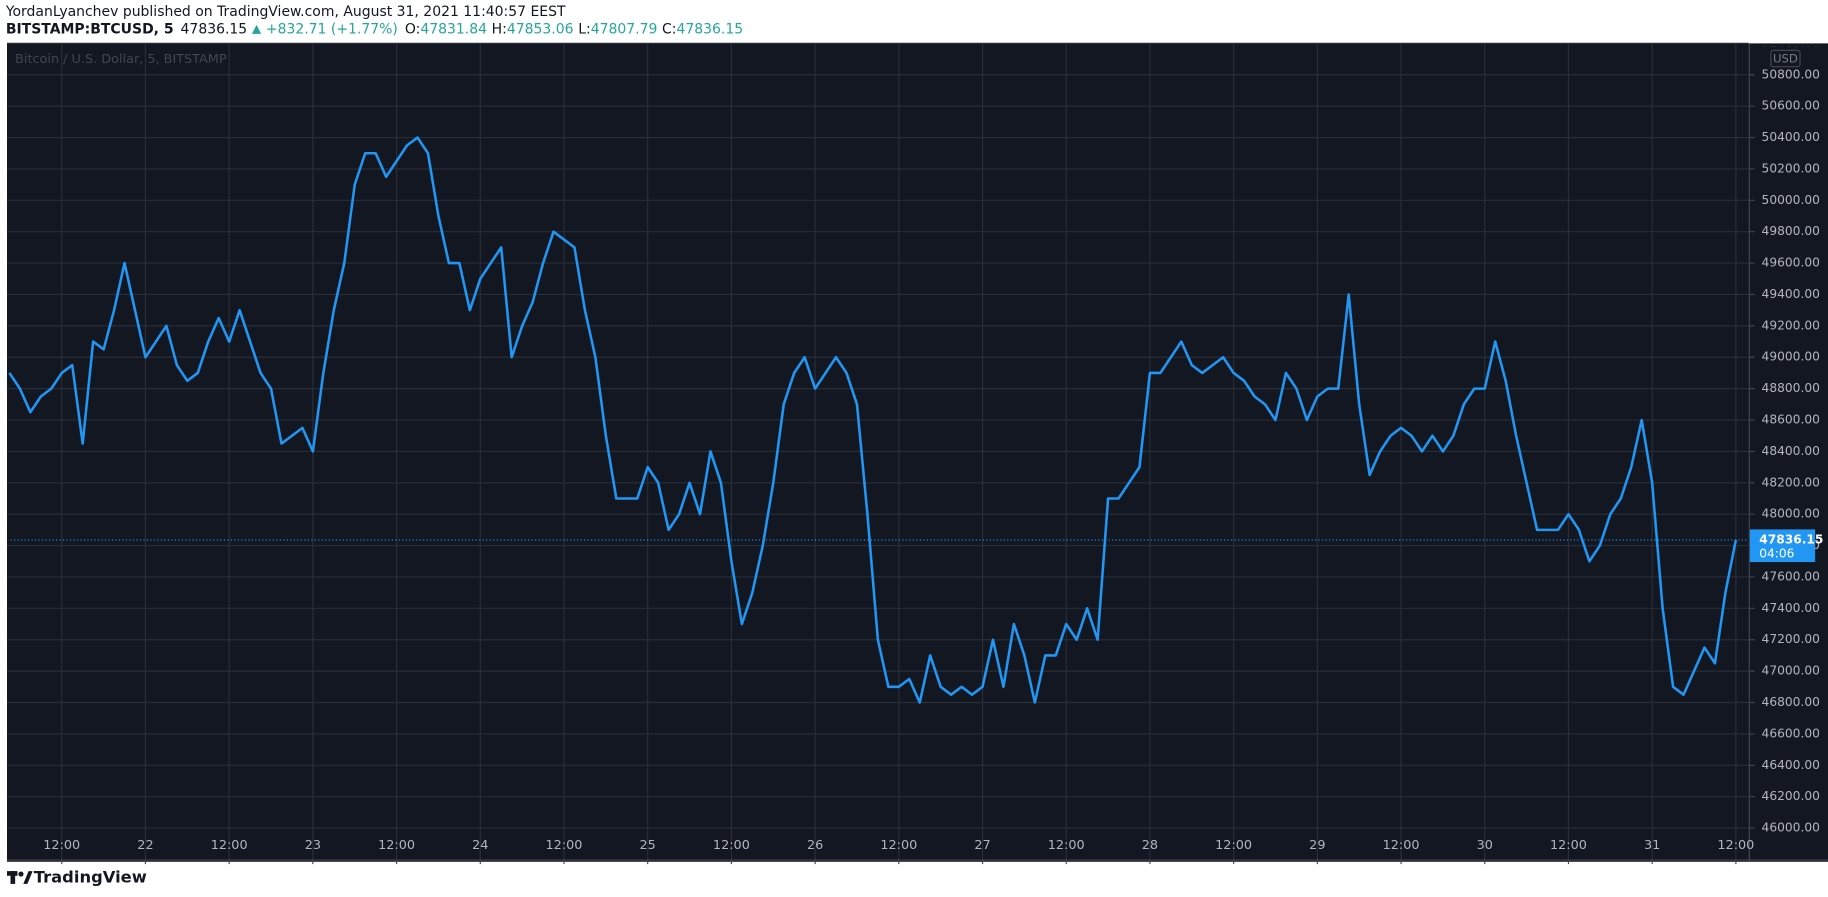 This screenshot has height=897, width=1828. I want to click on x-tick-label: 24, so click(480, 845).